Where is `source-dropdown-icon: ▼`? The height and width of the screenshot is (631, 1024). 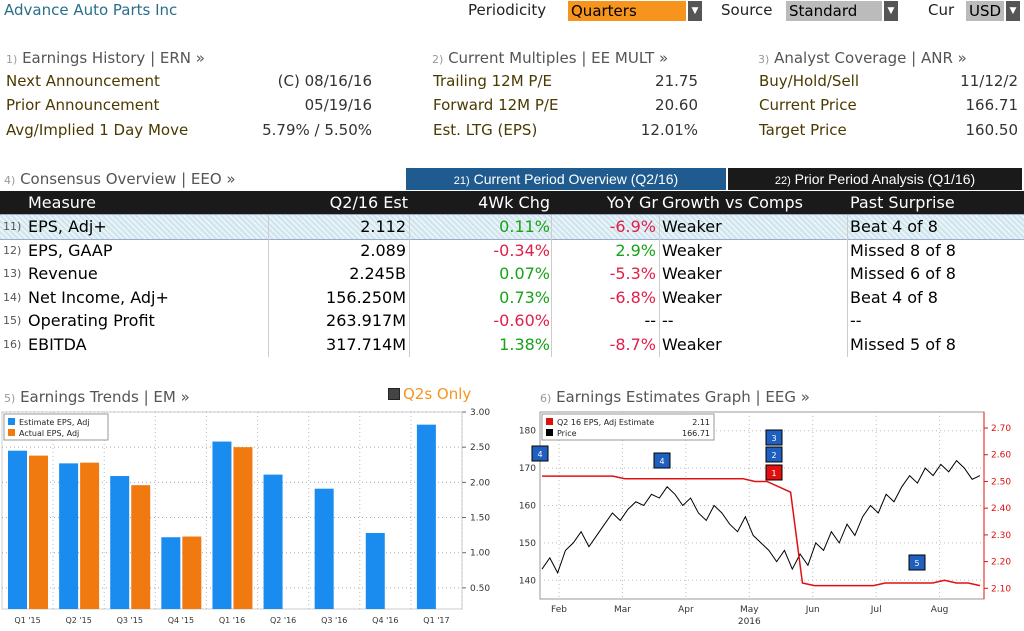
source-dropdown-icon: ▼ is located at coordinates (891, 11).